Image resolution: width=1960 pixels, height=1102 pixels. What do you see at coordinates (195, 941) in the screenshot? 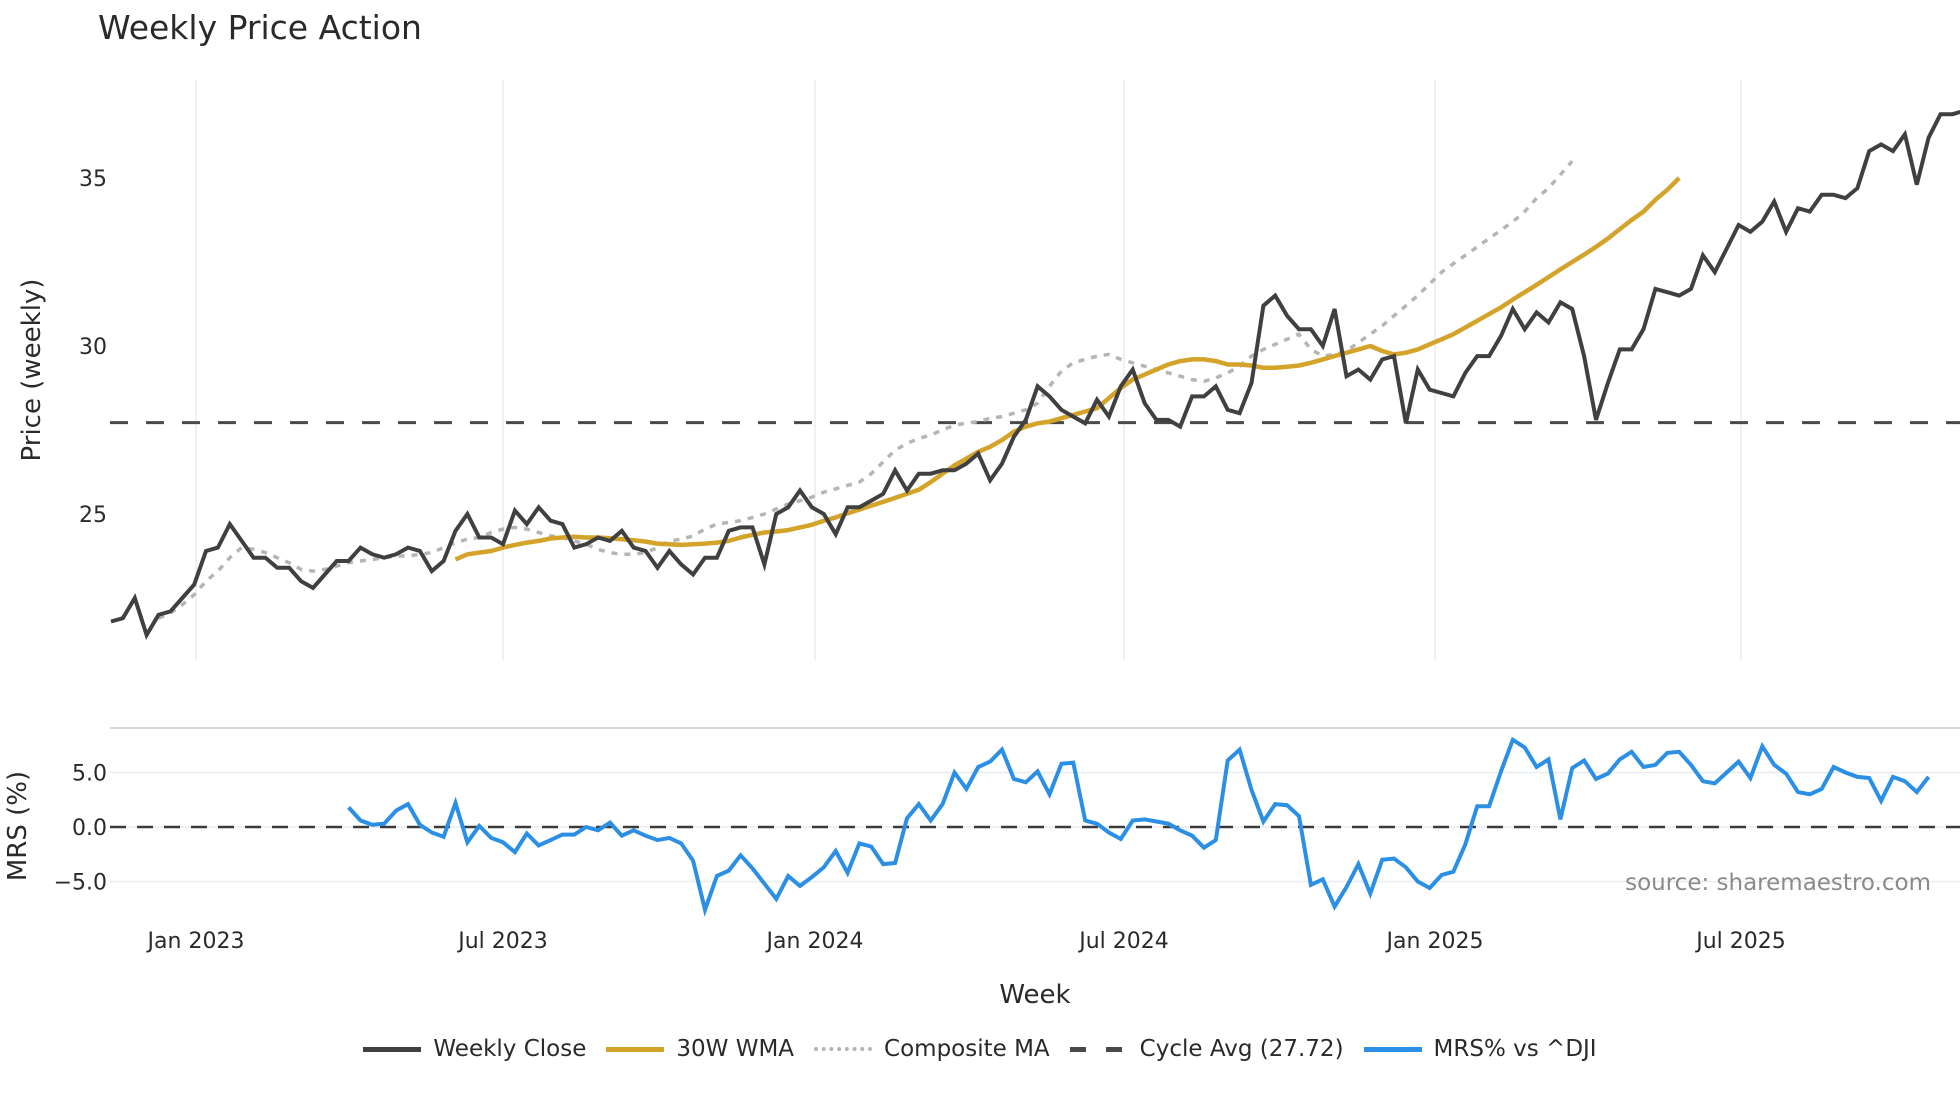
I see `x-tick-label: Jan 2023` at bounding box center [195, 941].